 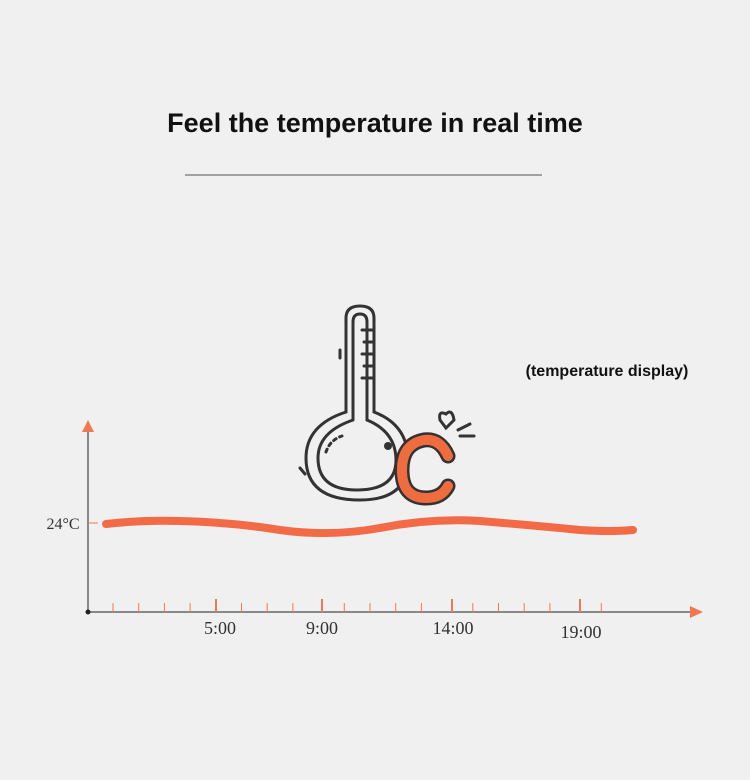 I want to click on x-label: 19:00, so click(x=580, y=632).